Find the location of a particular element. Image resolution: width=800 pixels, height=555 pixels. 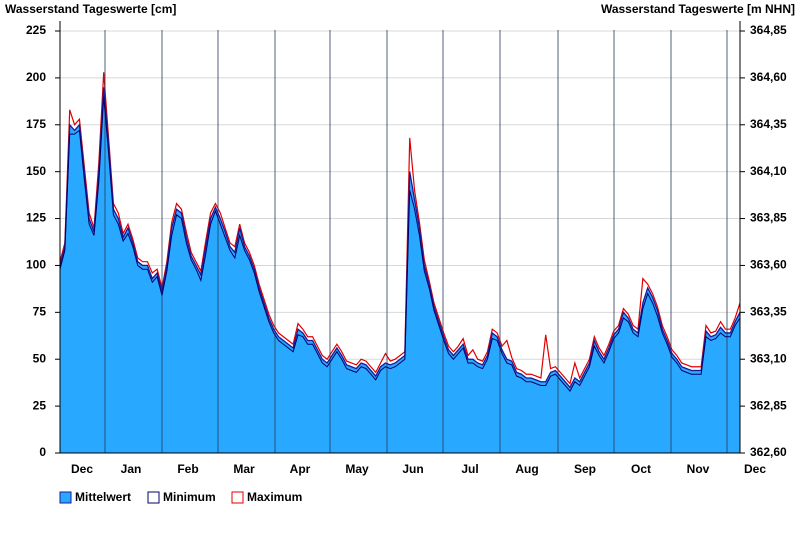

y-tick-label: 225 is located at coordinates (36, 30).